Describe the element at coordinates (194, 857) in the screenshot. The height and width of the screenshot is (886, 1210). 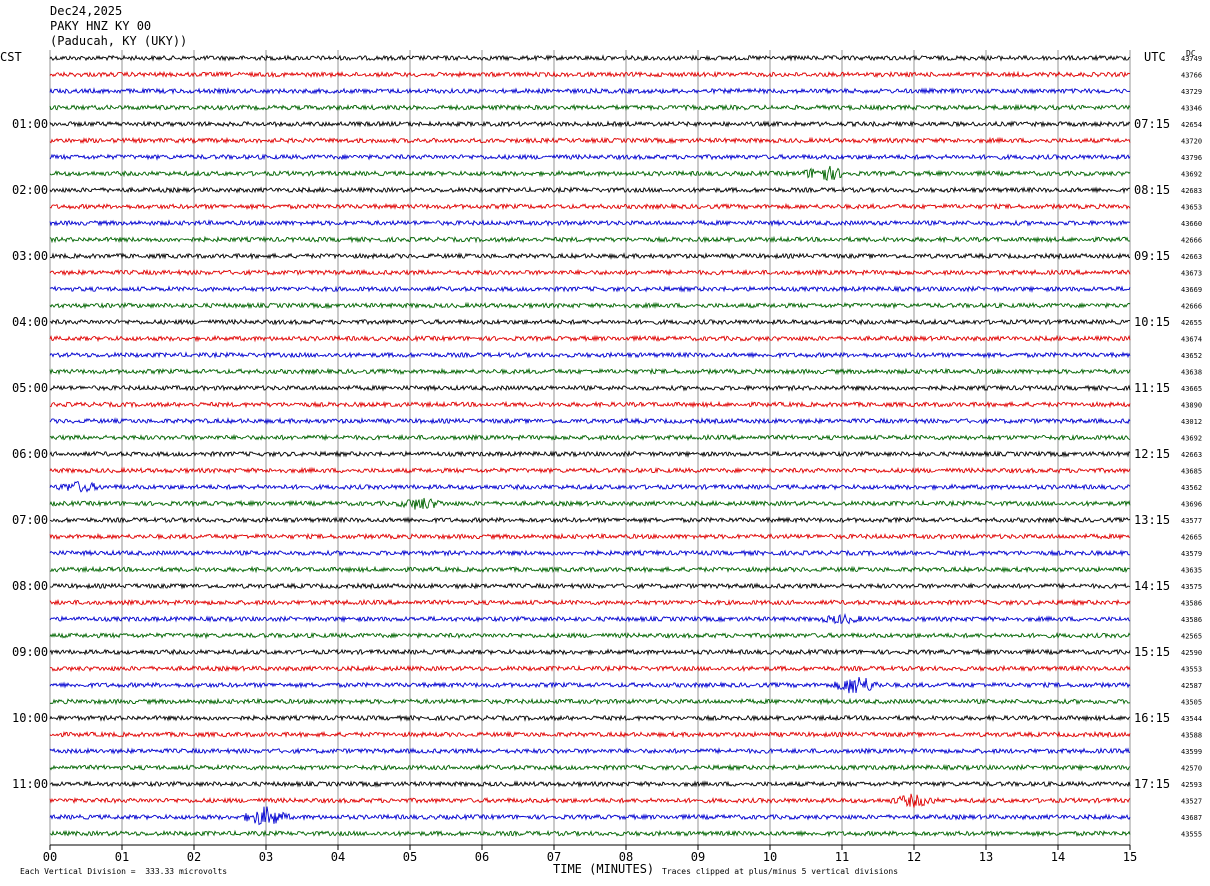
I see `x-tick-label: 02` at that location.